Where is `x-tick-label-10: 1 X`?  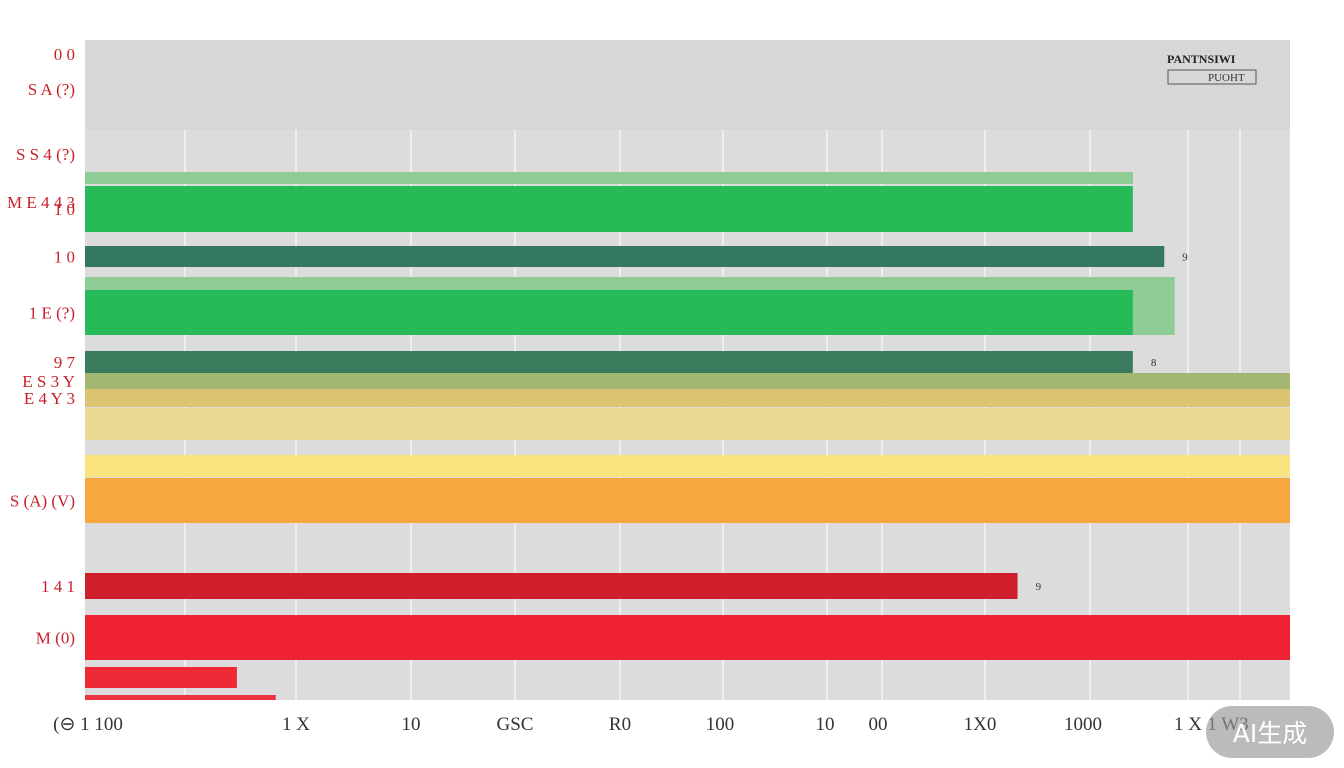
x-tick-label-10: 1 X is located at coordinates (1188, 724).